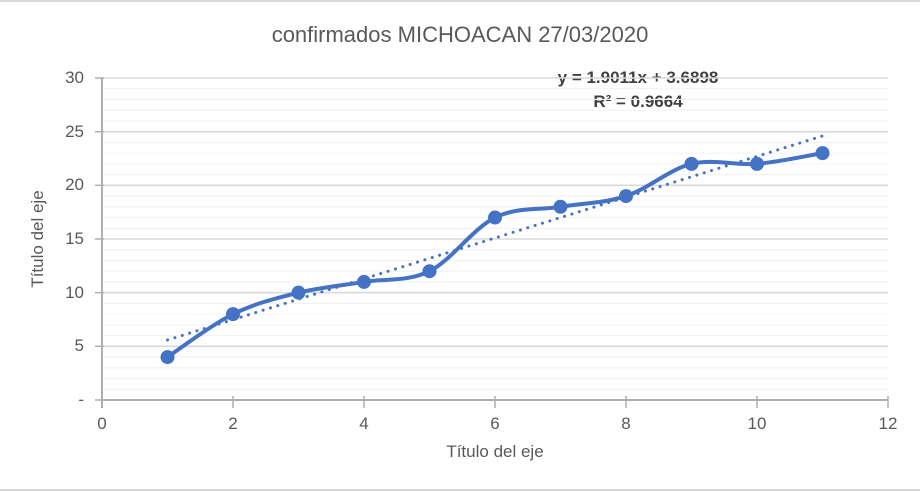 This screenshot has height=491, width=920. Describe the element at coordinates (888, 423) in the screenshot. I see `x-tick-label: 12` at that location.